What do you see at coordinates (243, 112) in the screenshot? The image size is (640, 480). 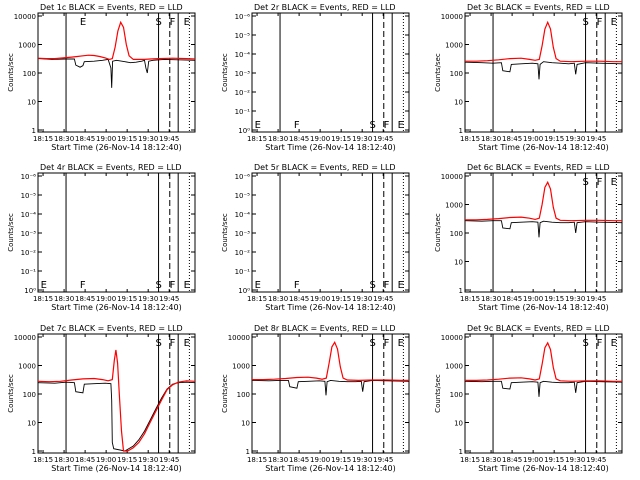 I see `y-tick-label: 10⁻¹` at bounding box center [243, 112].